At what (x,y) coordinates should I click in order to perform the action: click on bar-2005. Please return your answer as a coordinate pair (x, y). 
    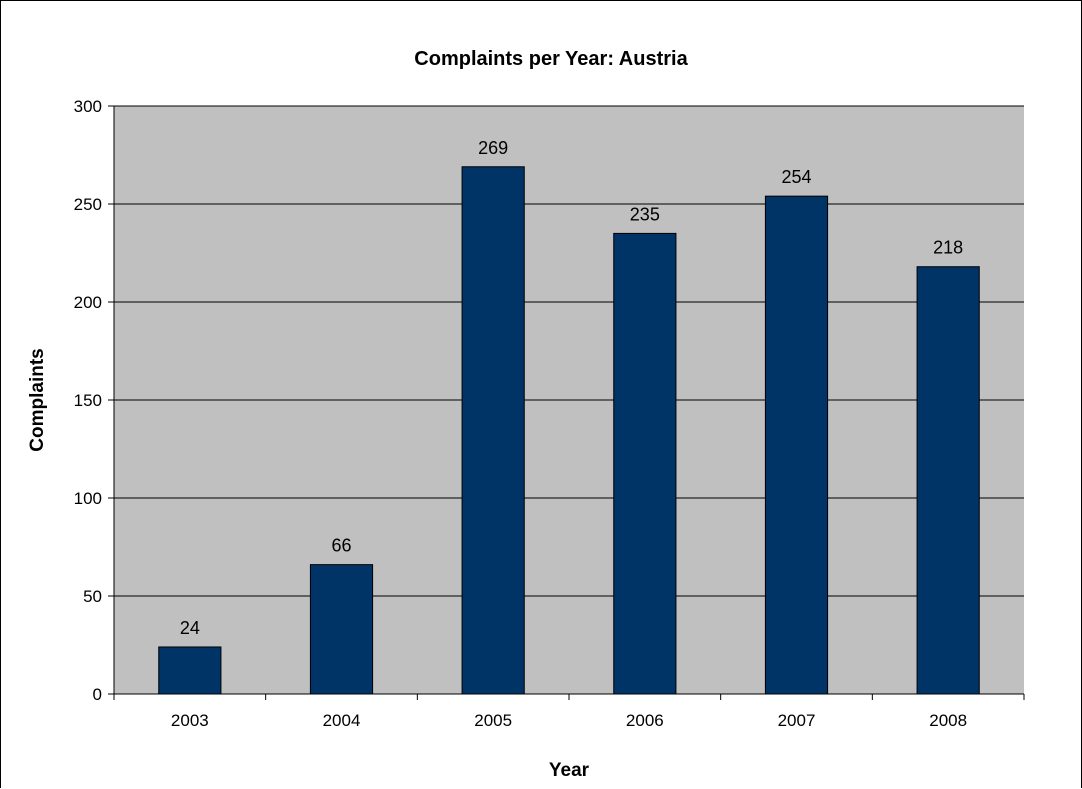
    Looking at the image, I should click on (493, 430).